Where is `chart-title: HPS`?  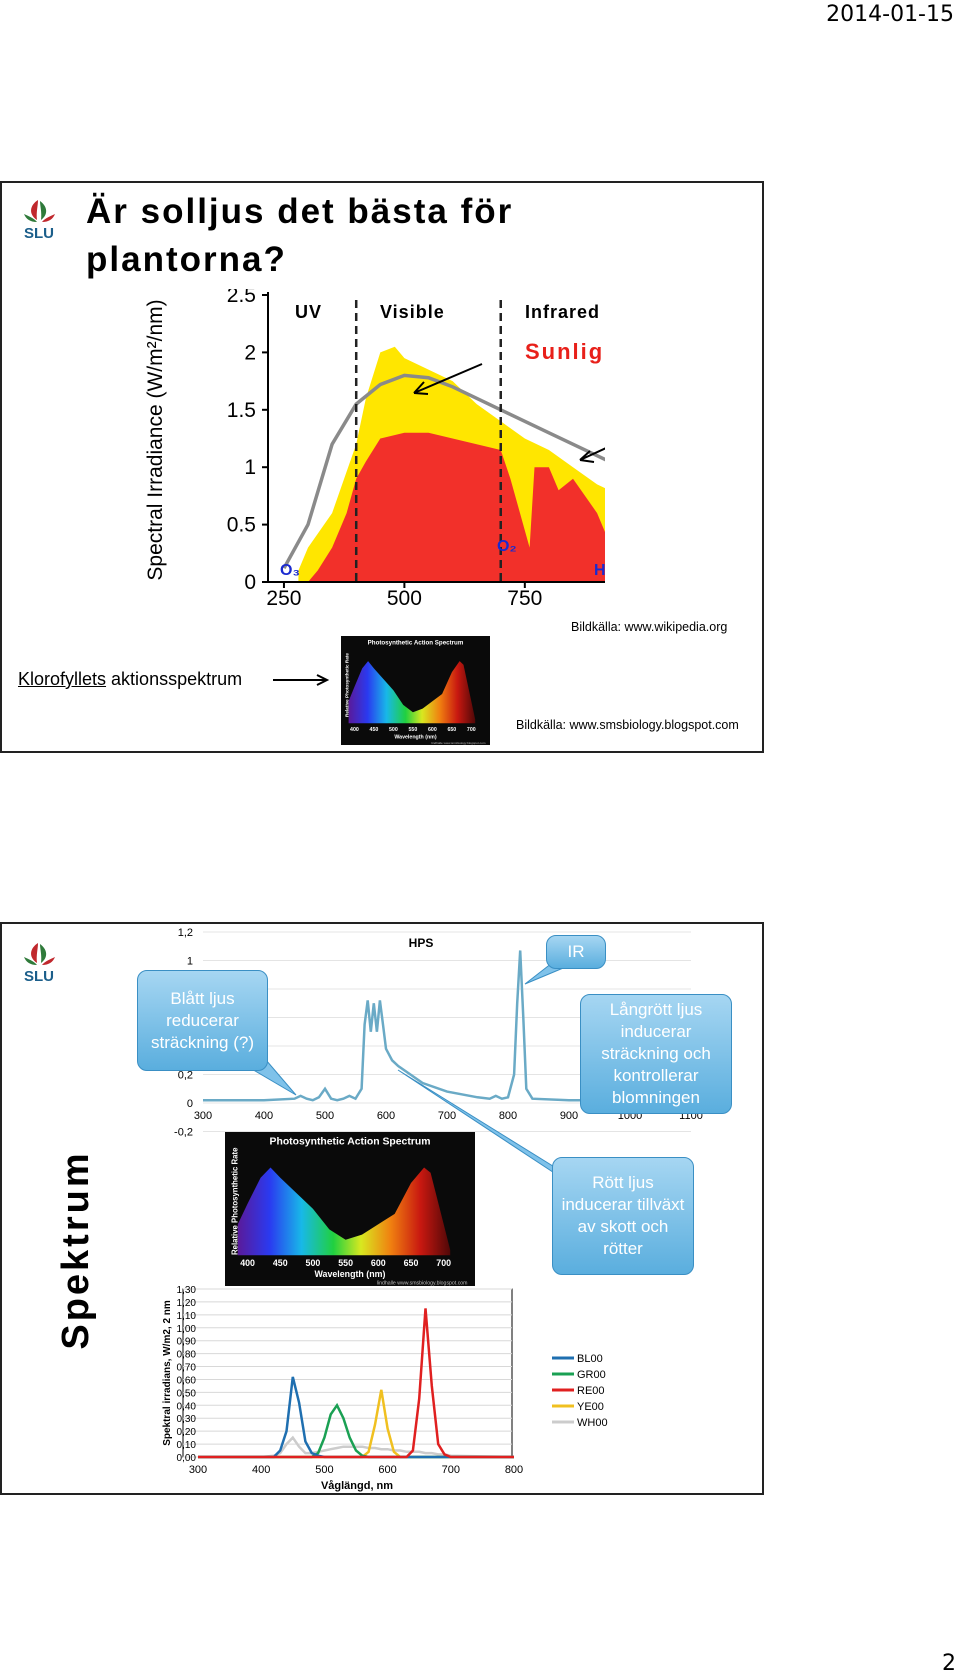
chart-title: HPS is located at coordinates (421, 943).